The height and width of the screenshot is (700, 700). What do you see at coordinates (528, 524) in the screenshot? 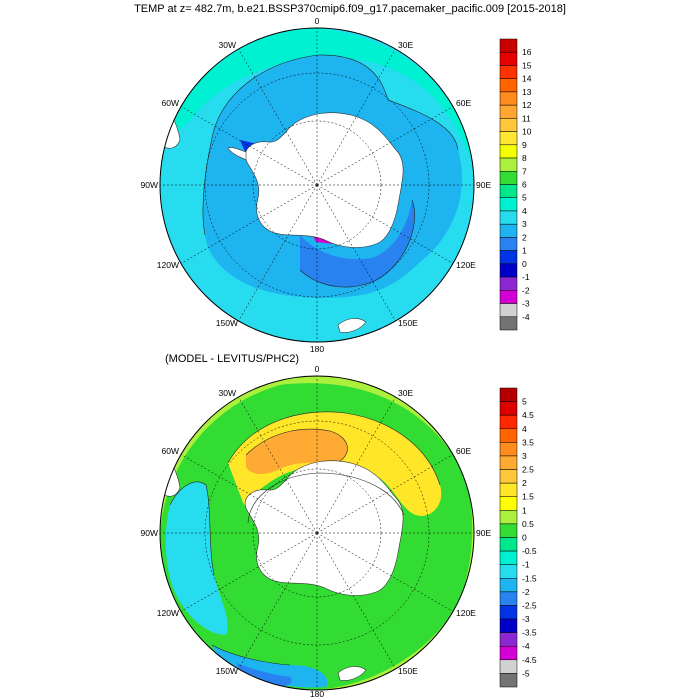
I see `colorbar-label: 0.5` at bounding box center [528, 524].